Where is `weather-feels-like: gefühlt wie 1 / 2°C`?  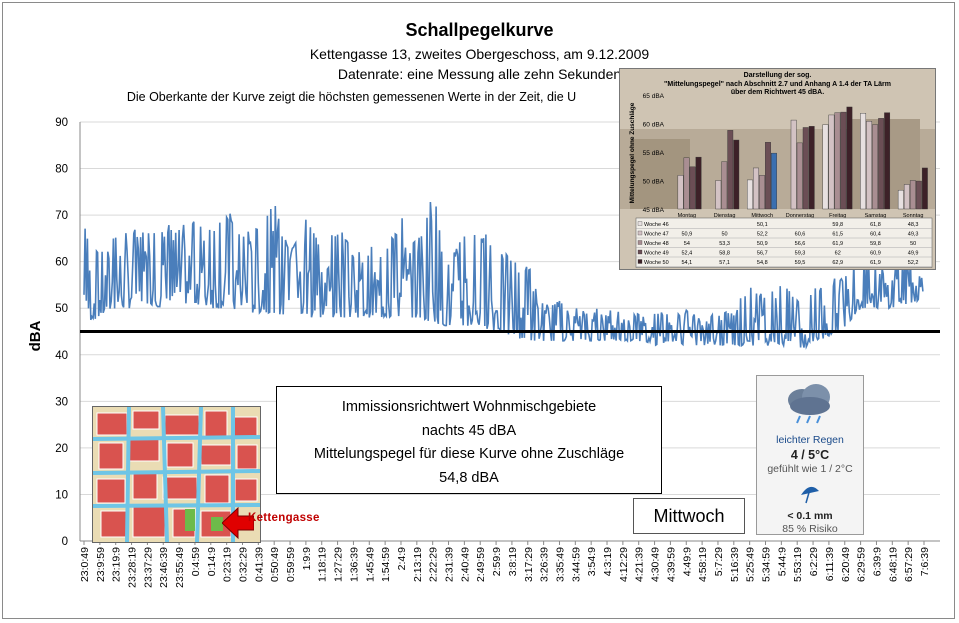 weather-feels-like: gefühlt wie 1 / 2°C is located at coordinates (810, 469).